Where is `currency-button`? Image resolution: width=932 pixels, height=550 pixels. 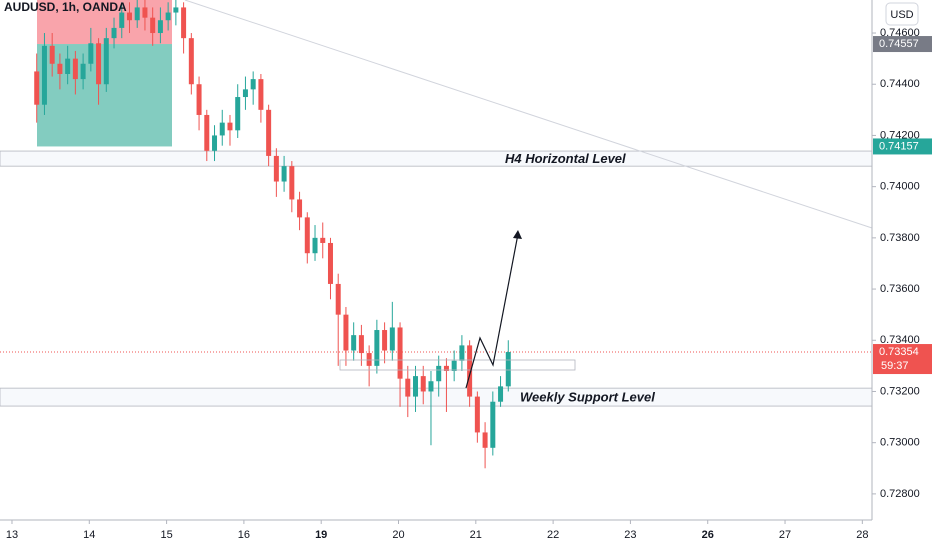
currency-button is located at coordinates (902, 14).